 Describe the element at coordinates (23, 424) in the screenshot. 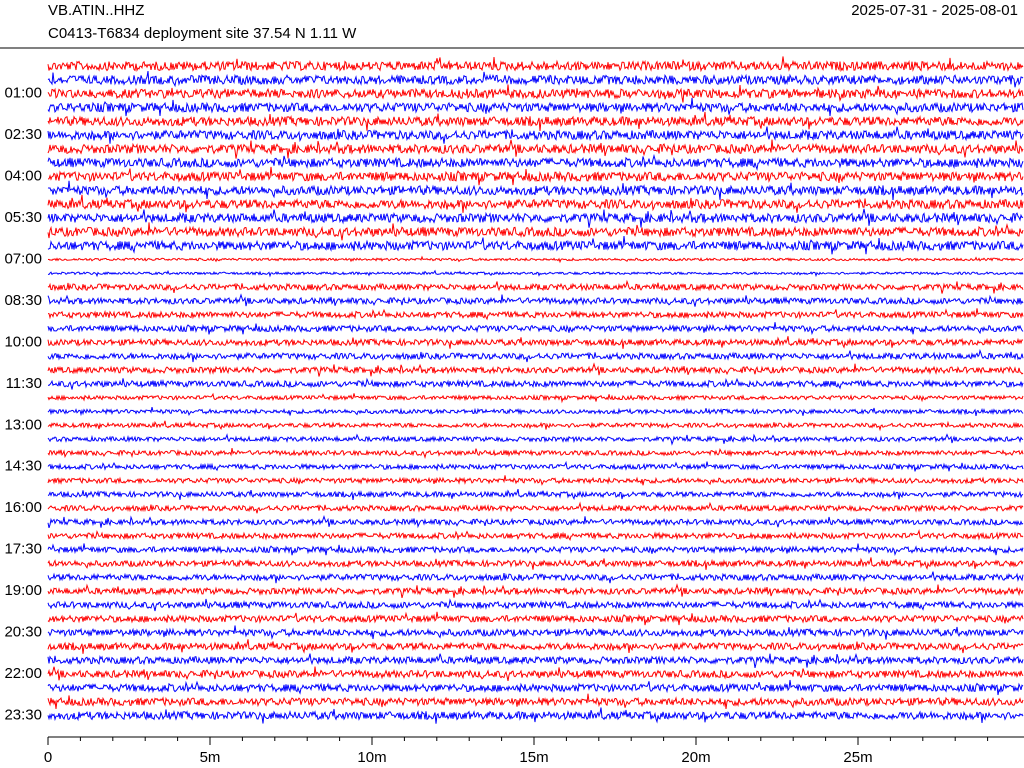

I see `row-label: 13:00` at that location.